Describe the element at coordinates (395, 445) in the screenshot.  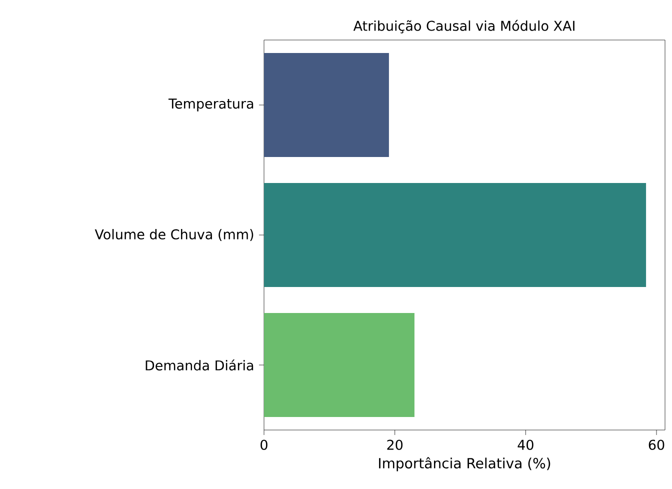
I see `x-tick-label: 20` at that location.